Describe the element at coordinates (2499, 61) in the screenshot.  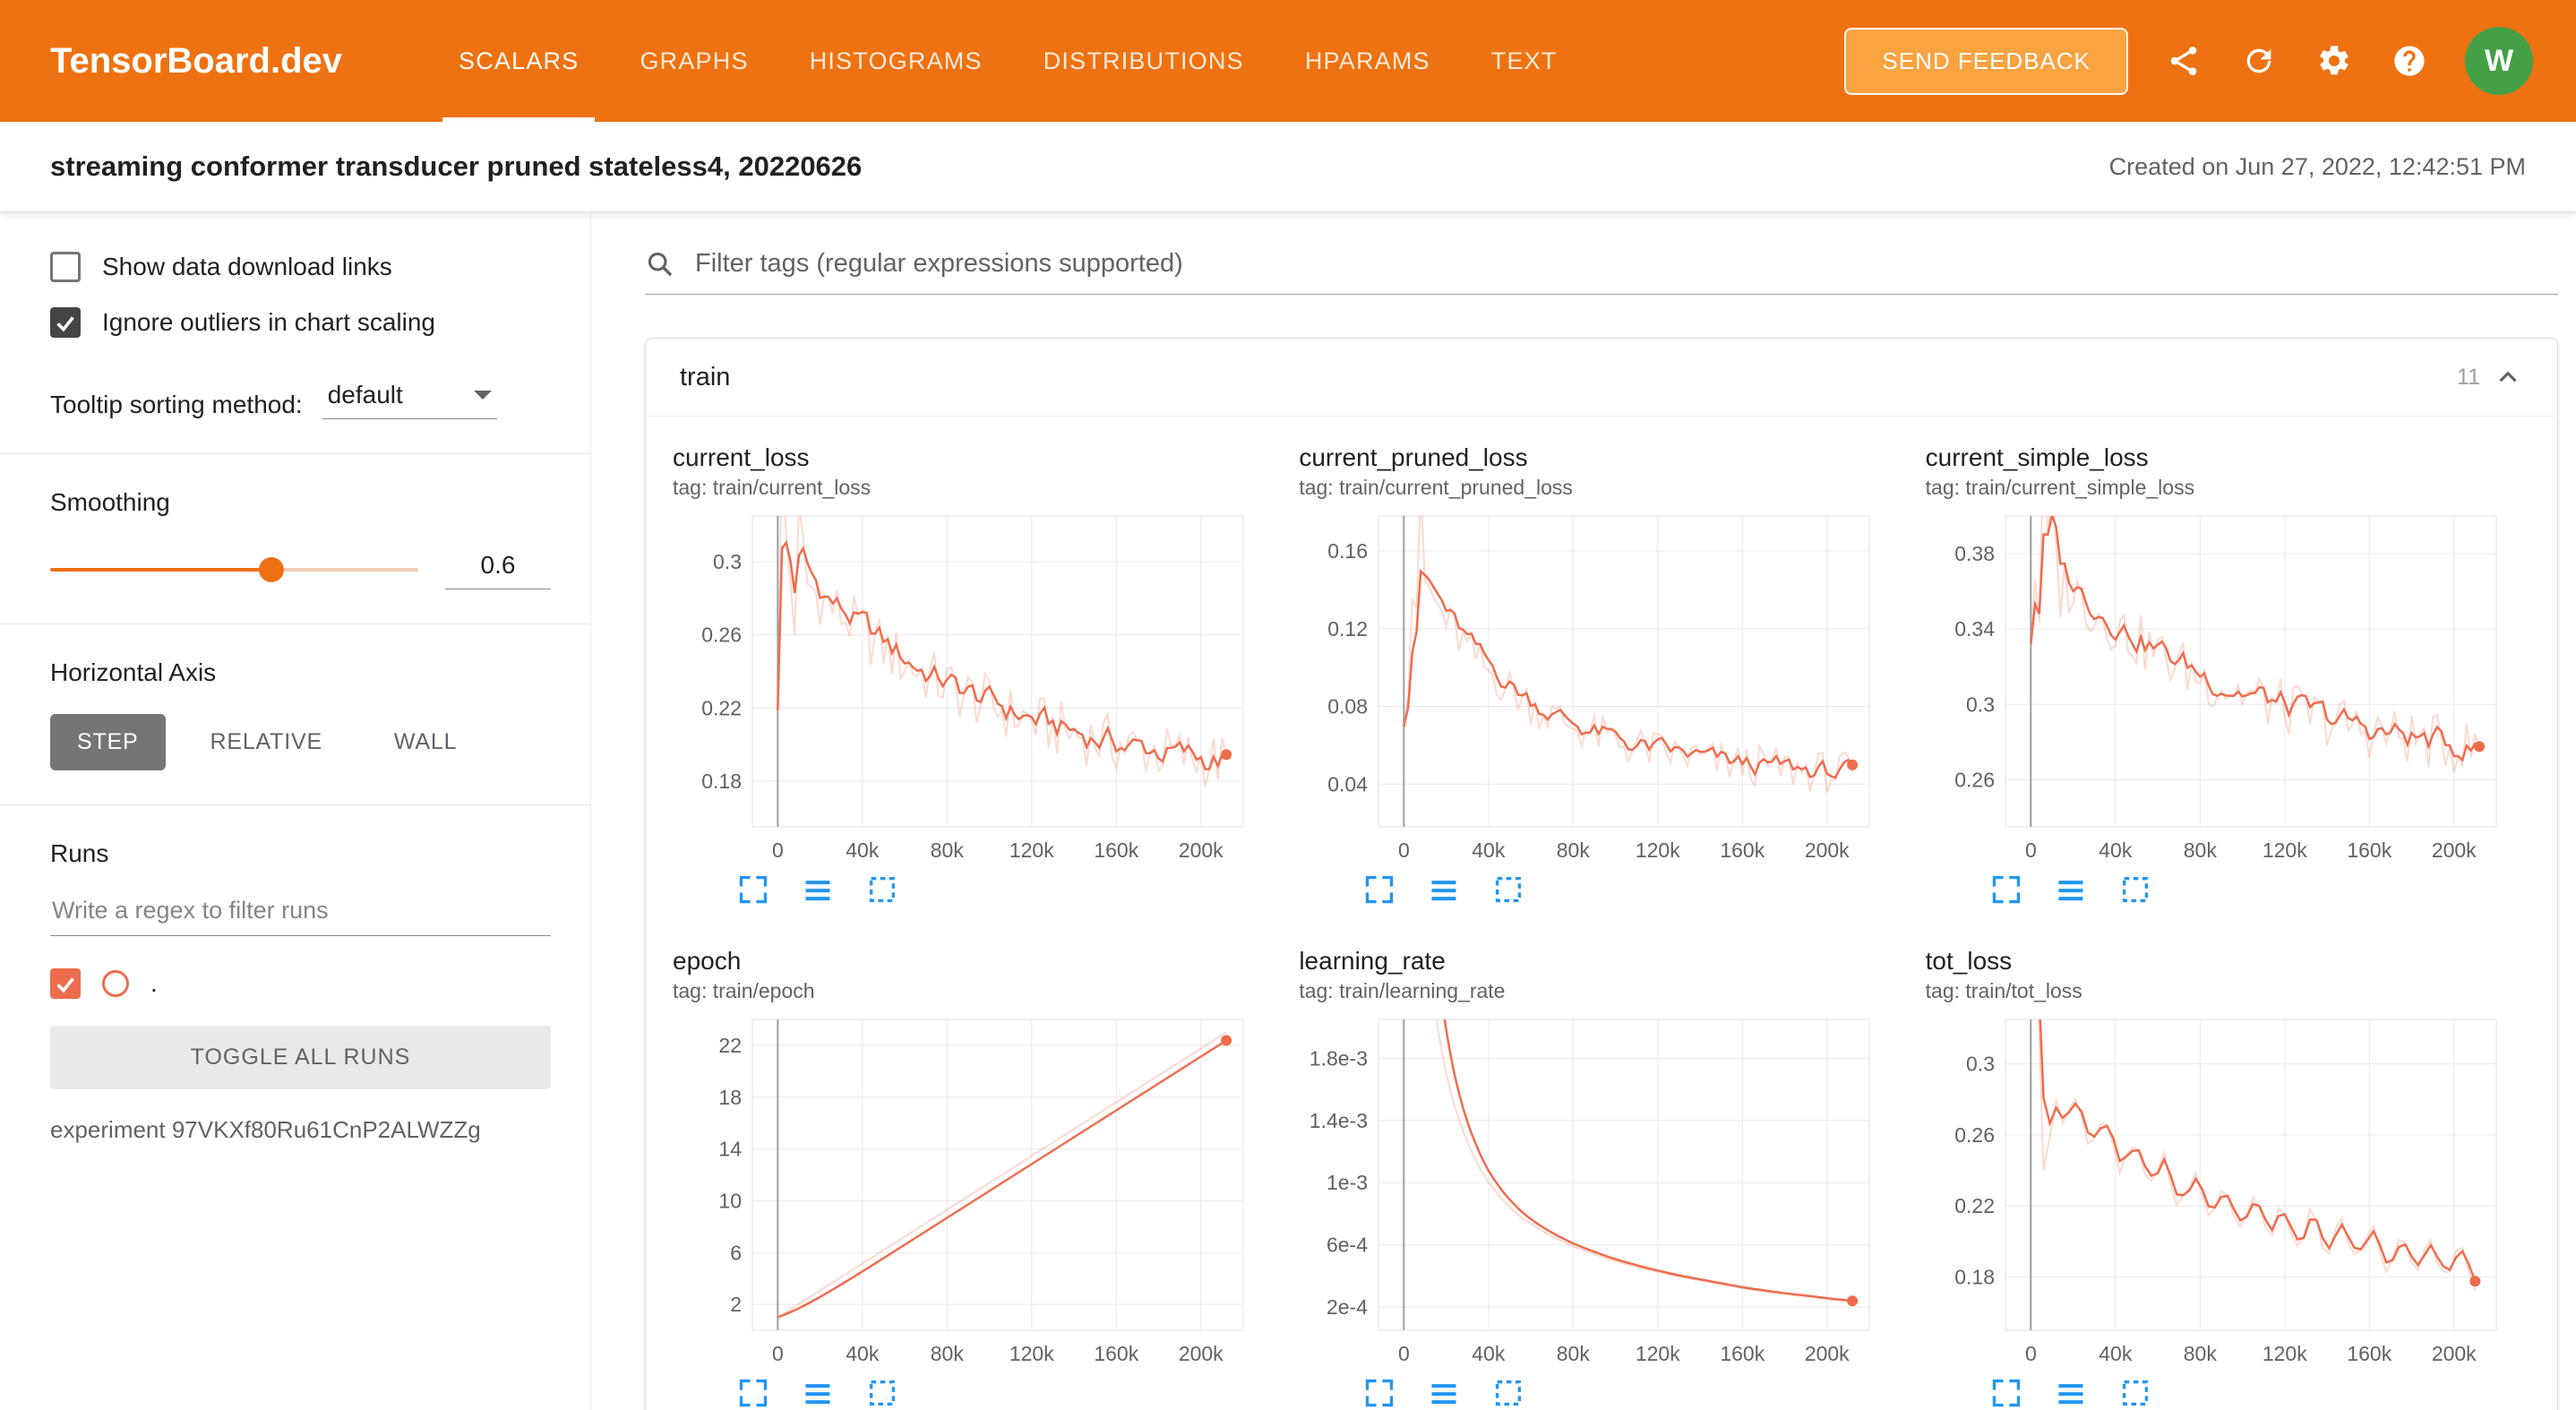
I see `user-avatar: W` at that location.